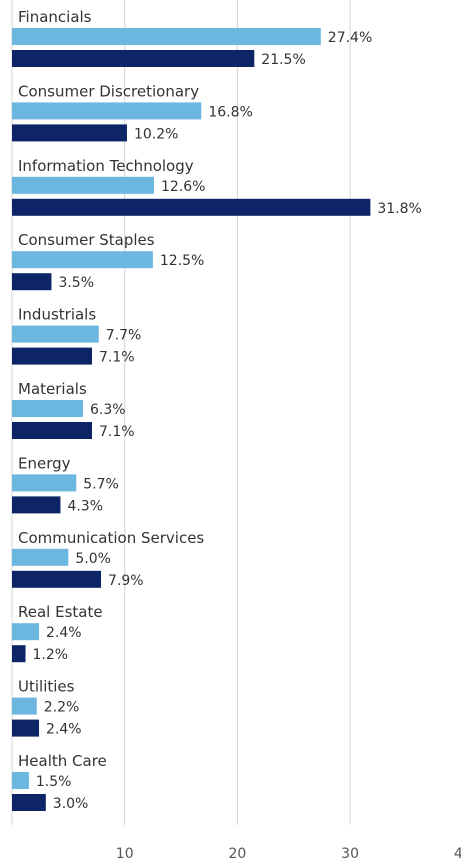  What do you see at coordinates (111, 538) in the screenshot?
I see `category-label-communication-services: Communication Services` at bounding box center [111, 538].